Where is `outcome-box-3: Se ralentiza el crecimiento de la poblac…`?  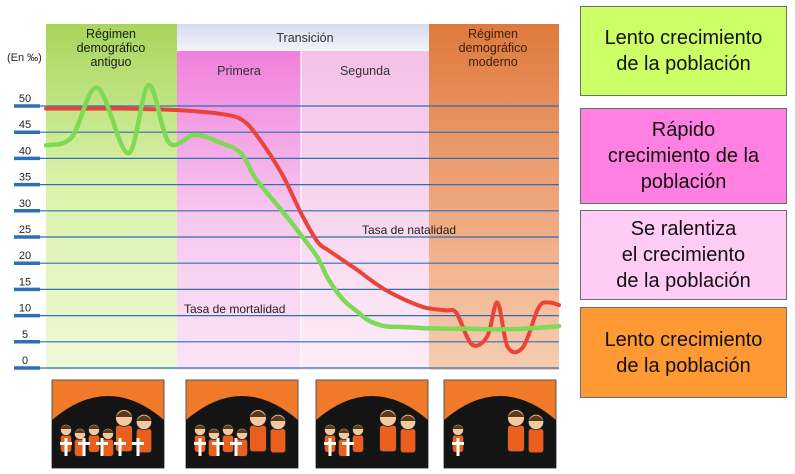 outcome-box-3: Se ralentiza el crecimiento de la poblac… is located at coordinates (683, 255).